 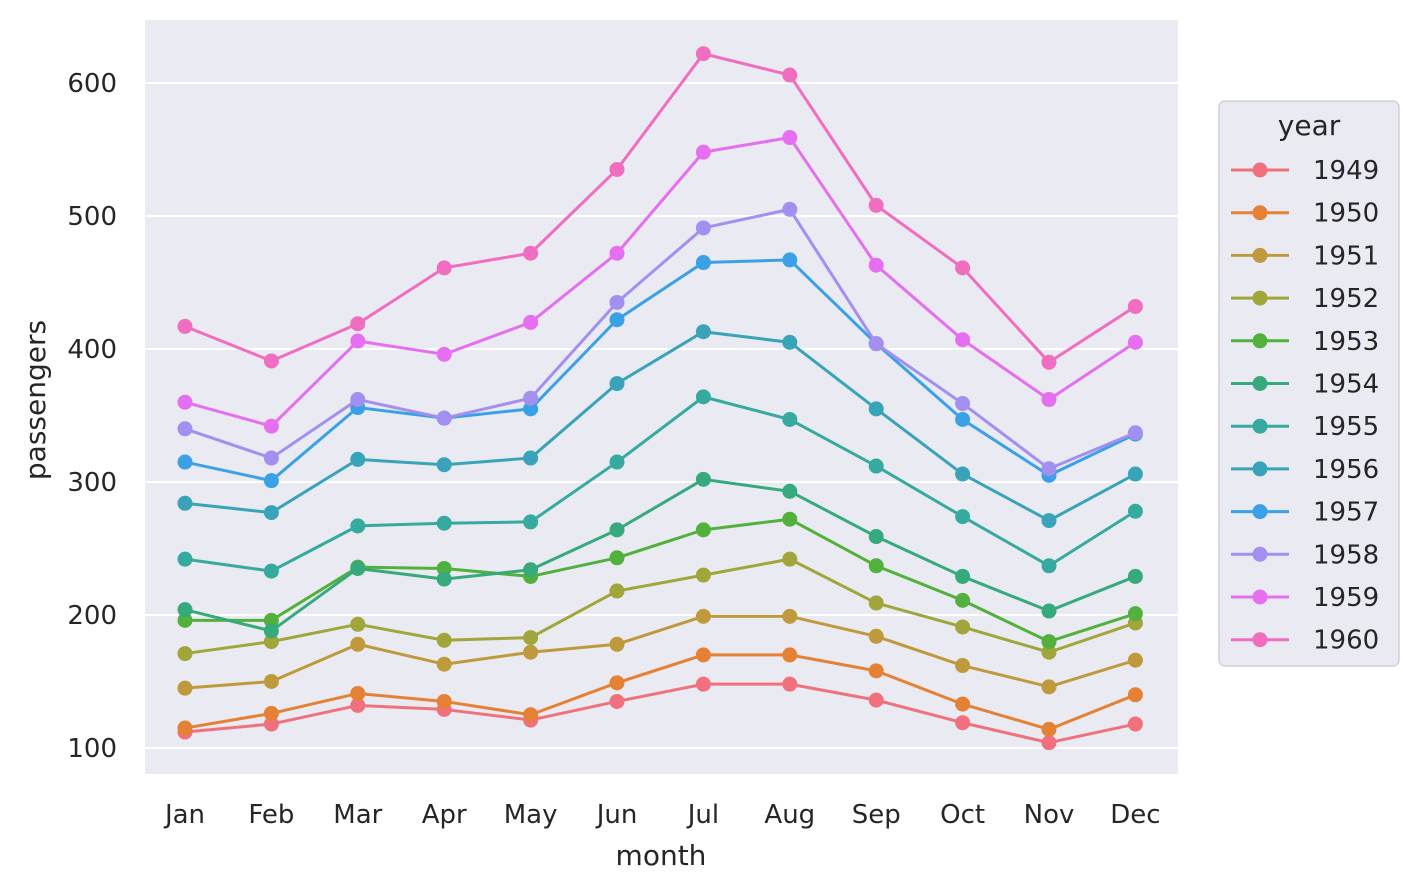 I want to click on legend-label: 1954, so click(x=1346, y=385).